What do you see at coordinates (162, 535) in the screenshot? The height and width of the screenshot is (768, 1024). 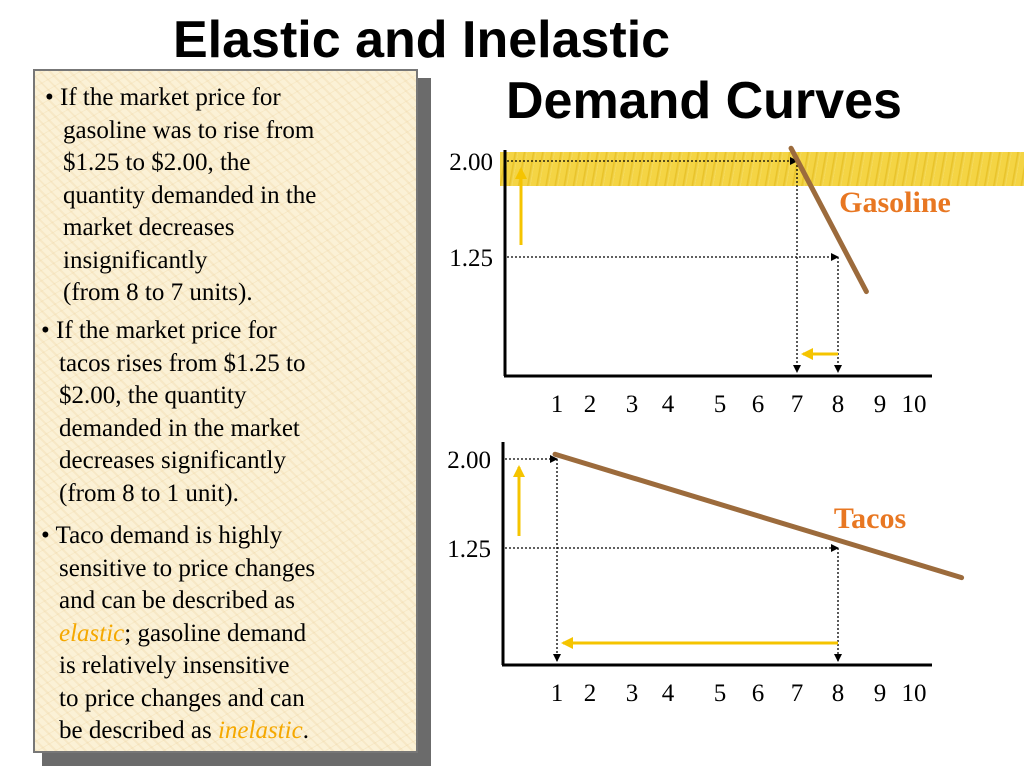 I see `bullet-line: • Taco demand is highly` at bounding box center [162, 535].